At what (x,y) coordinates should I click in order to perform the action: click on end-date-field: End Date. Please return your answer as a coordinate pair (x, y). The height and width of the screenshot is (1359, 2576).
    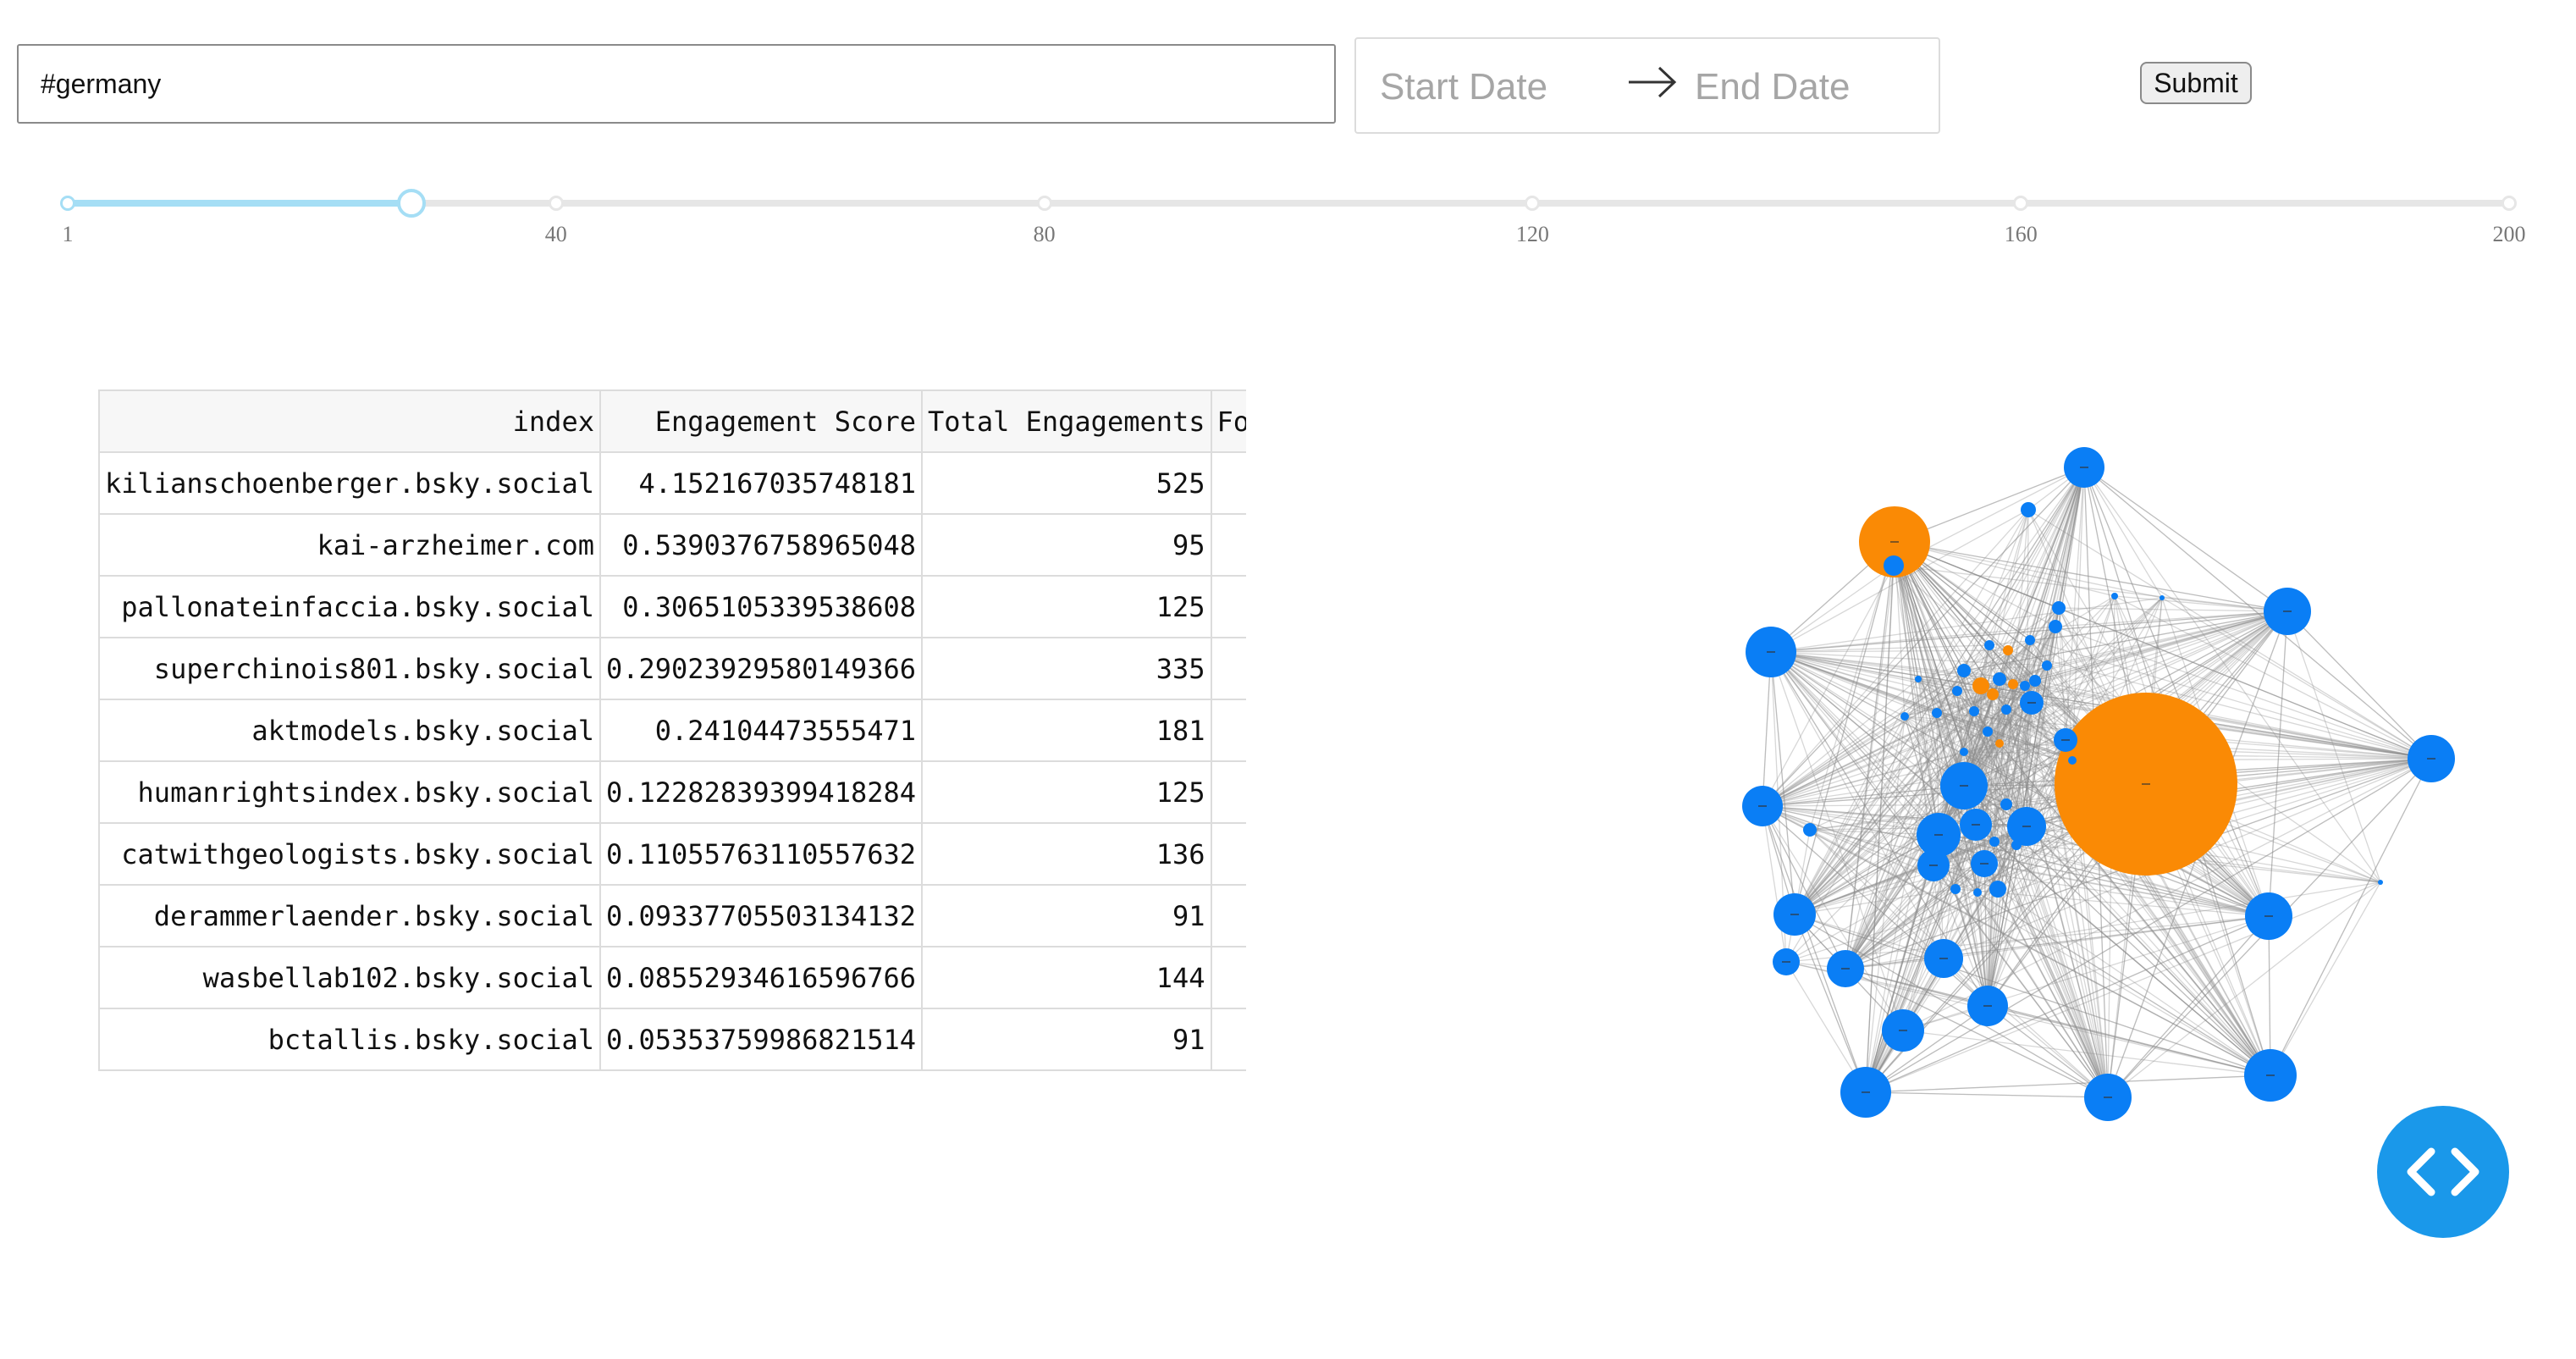
    Looking at the image, I should click on (1773, 87).